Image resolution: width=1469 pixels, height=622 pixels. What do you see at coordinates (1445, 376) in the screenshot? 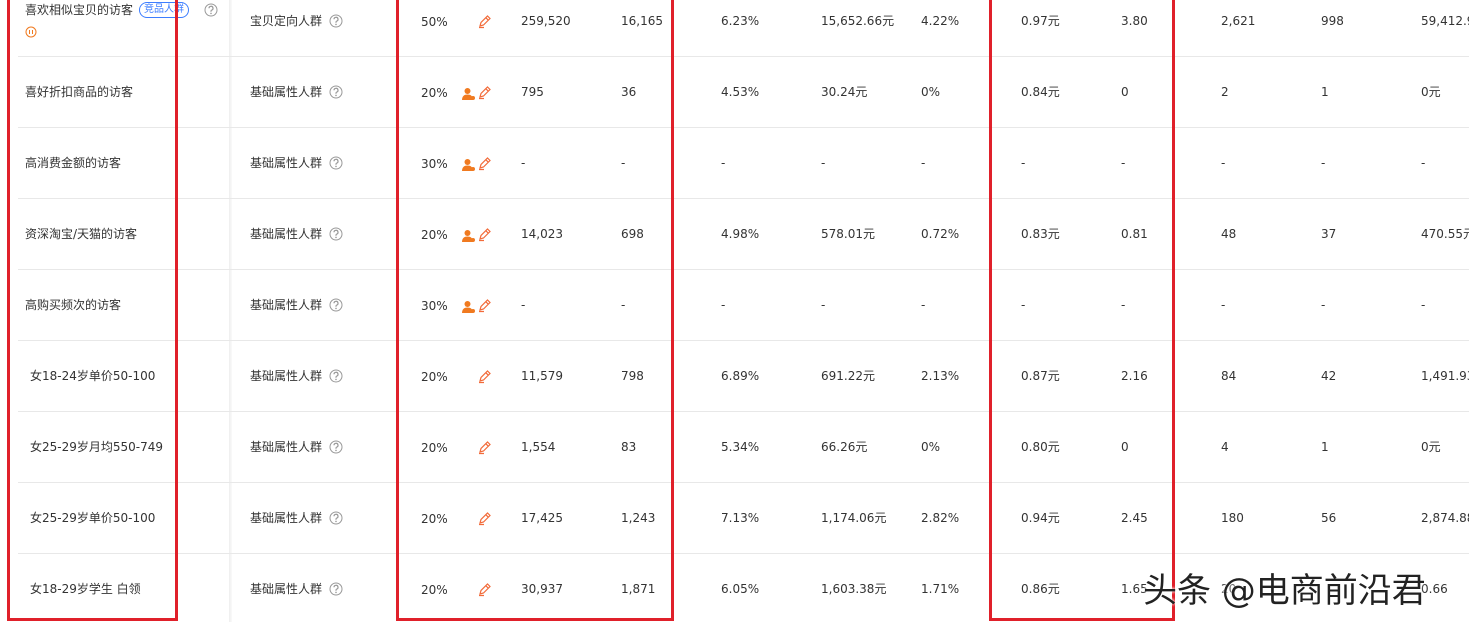
I see `metric-cell: 1,491.93` at bounding box center [1445, 376].